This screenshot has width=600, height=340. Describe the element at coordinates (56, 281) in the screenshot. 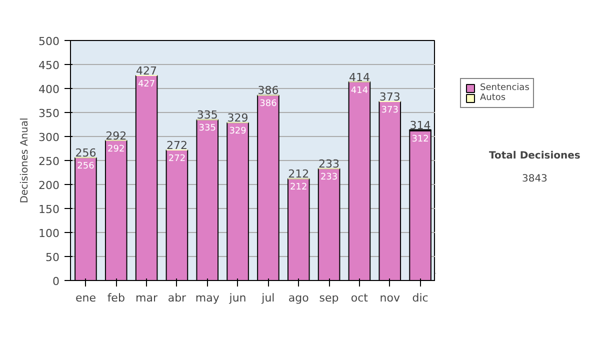

I see `y-tick-label: 0` at that location.